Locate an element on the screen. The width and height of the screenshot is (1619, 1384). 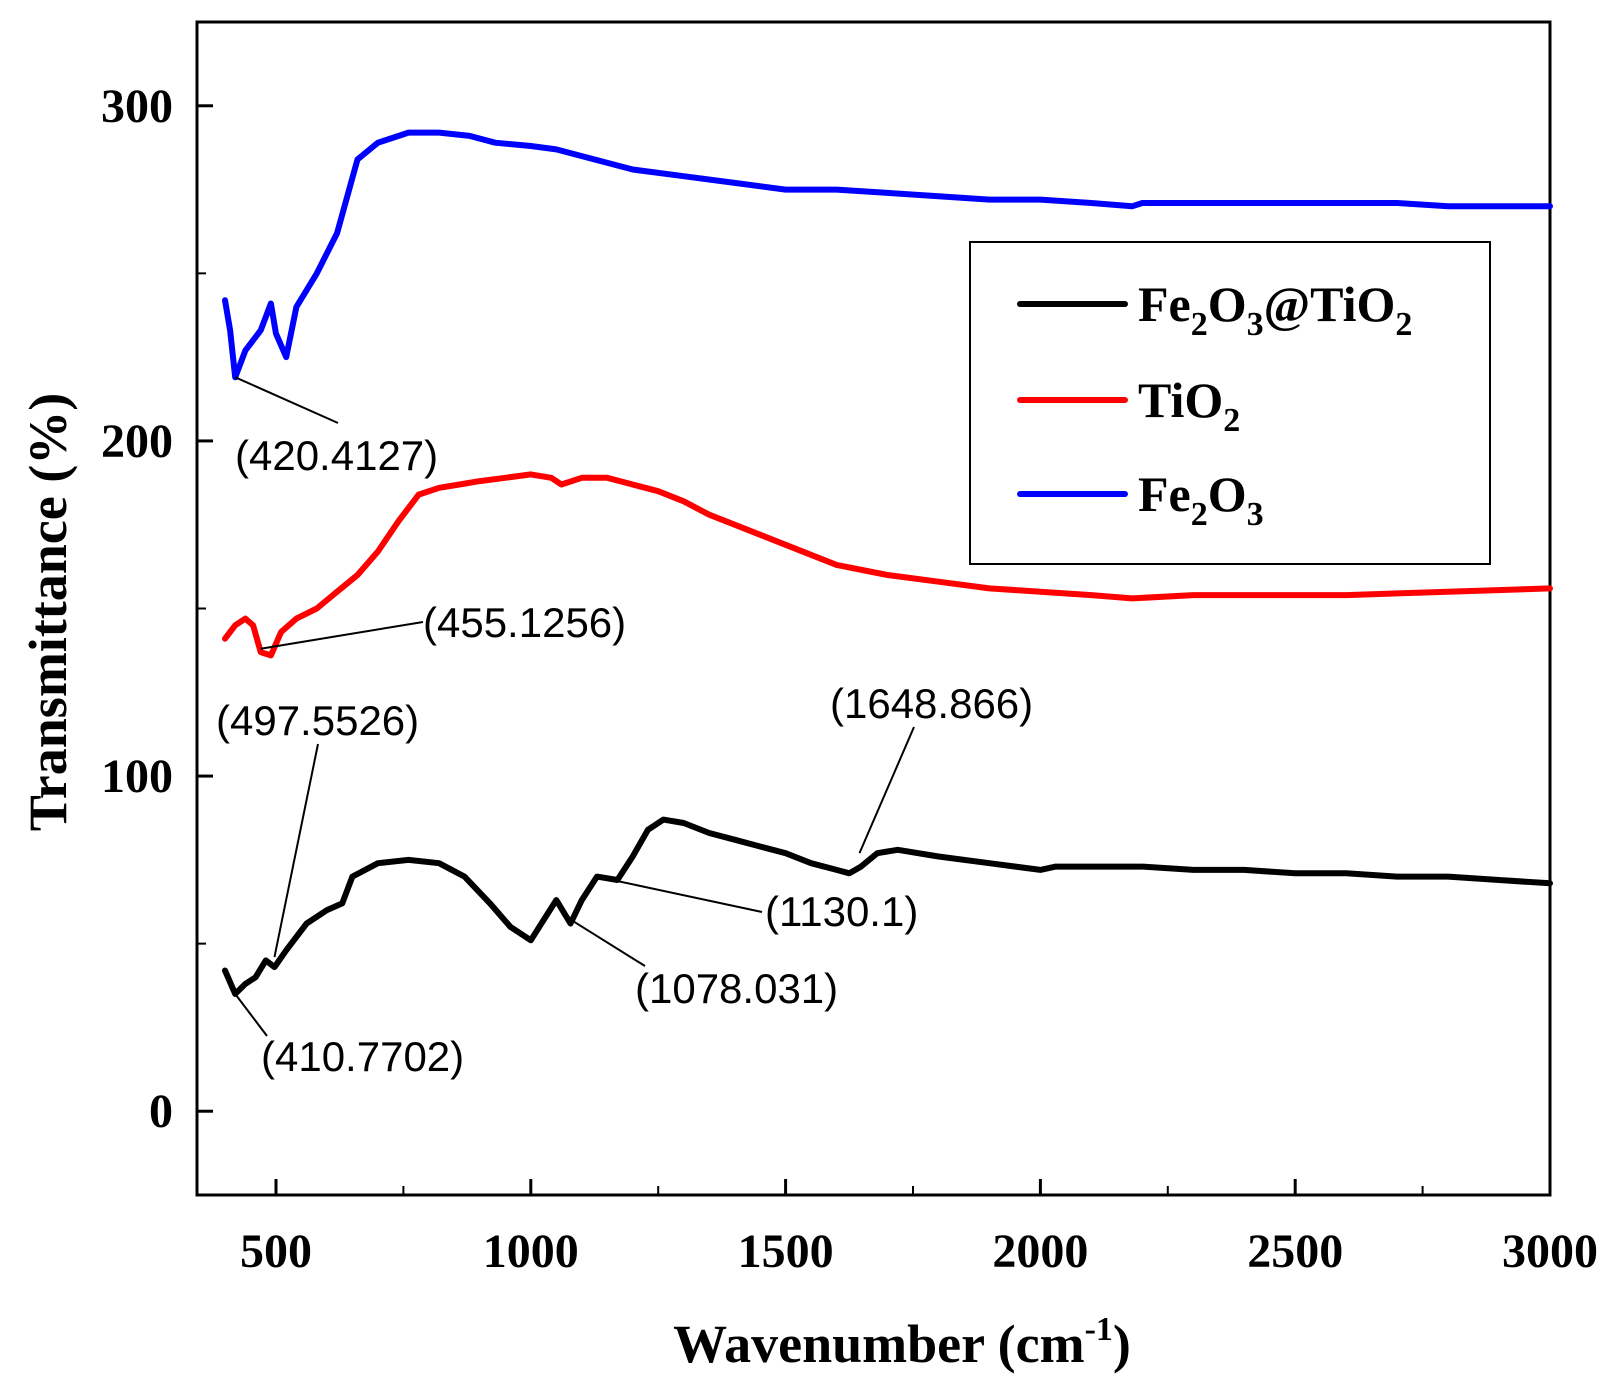
x-tick-label: 2000 is located at coordinates (1040, 1251).